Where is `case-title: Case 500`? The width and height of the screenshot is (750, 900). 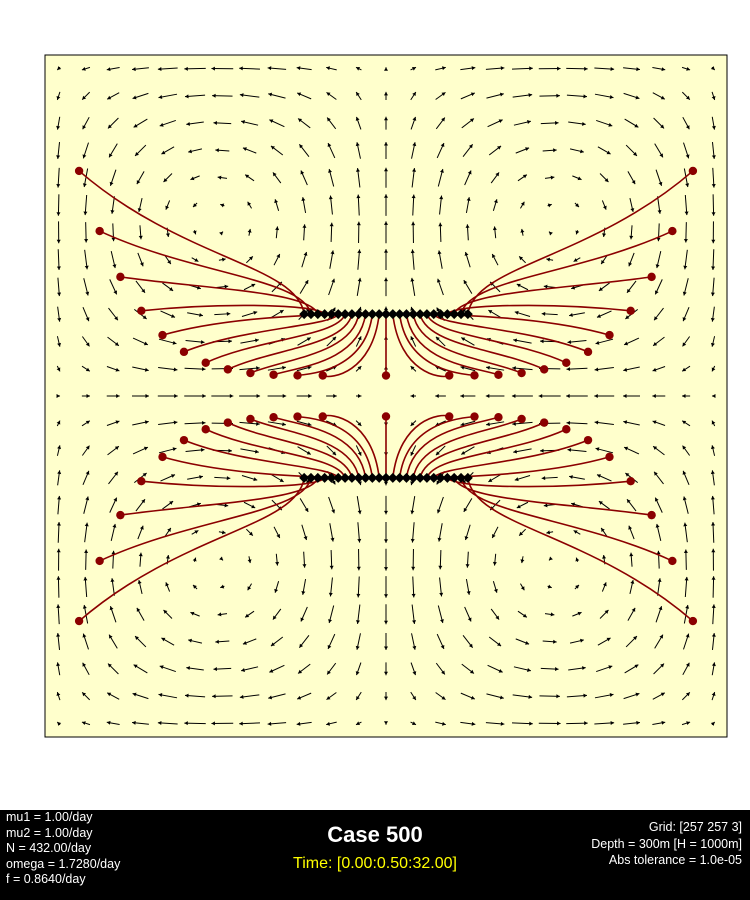
case-title: Case 500 is located at coordinates (375, 834).